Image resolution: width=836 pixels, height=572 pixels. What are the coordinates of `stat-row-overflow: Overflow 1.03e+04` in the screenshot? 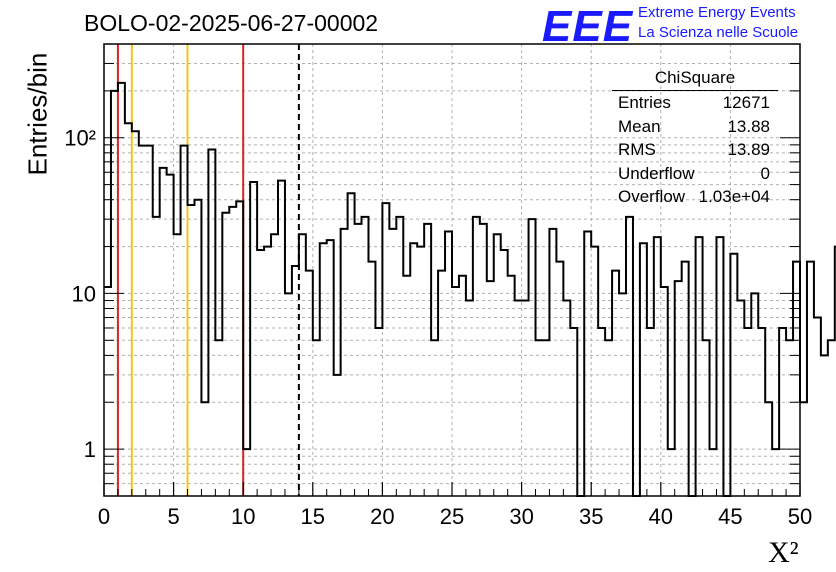 It's located at (695, 197).